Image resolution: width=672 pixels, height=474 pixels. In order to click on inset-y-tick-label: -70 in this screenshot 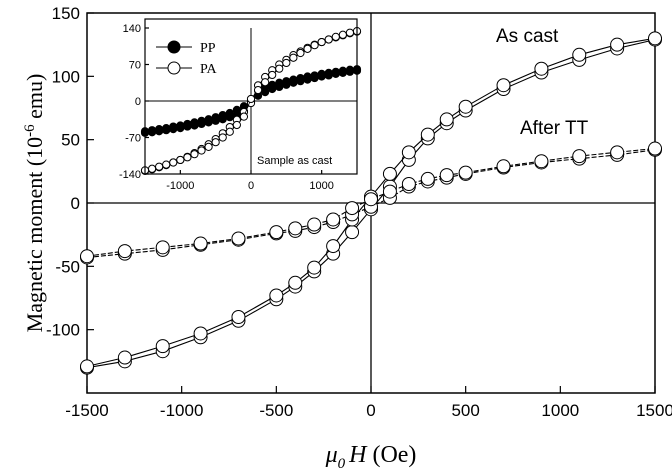, I will do `click(133, 138)`.